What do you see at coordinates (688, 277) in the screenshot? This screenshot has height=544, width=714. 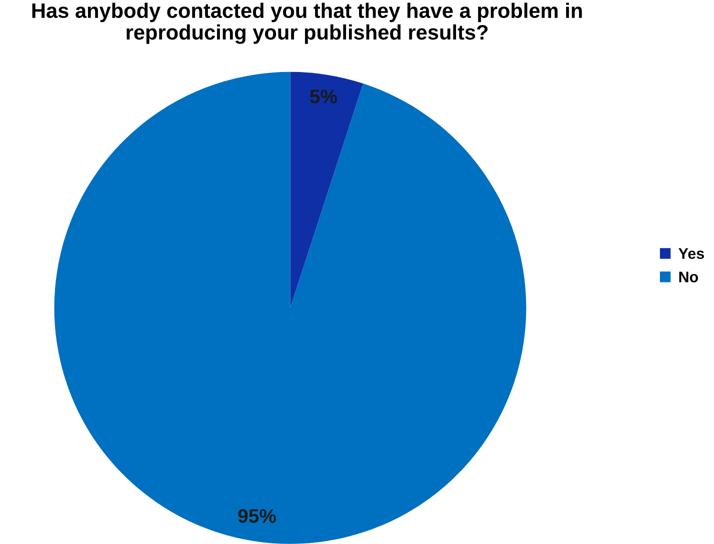 I see `legend-label: No` at bounding box center [688, 277].